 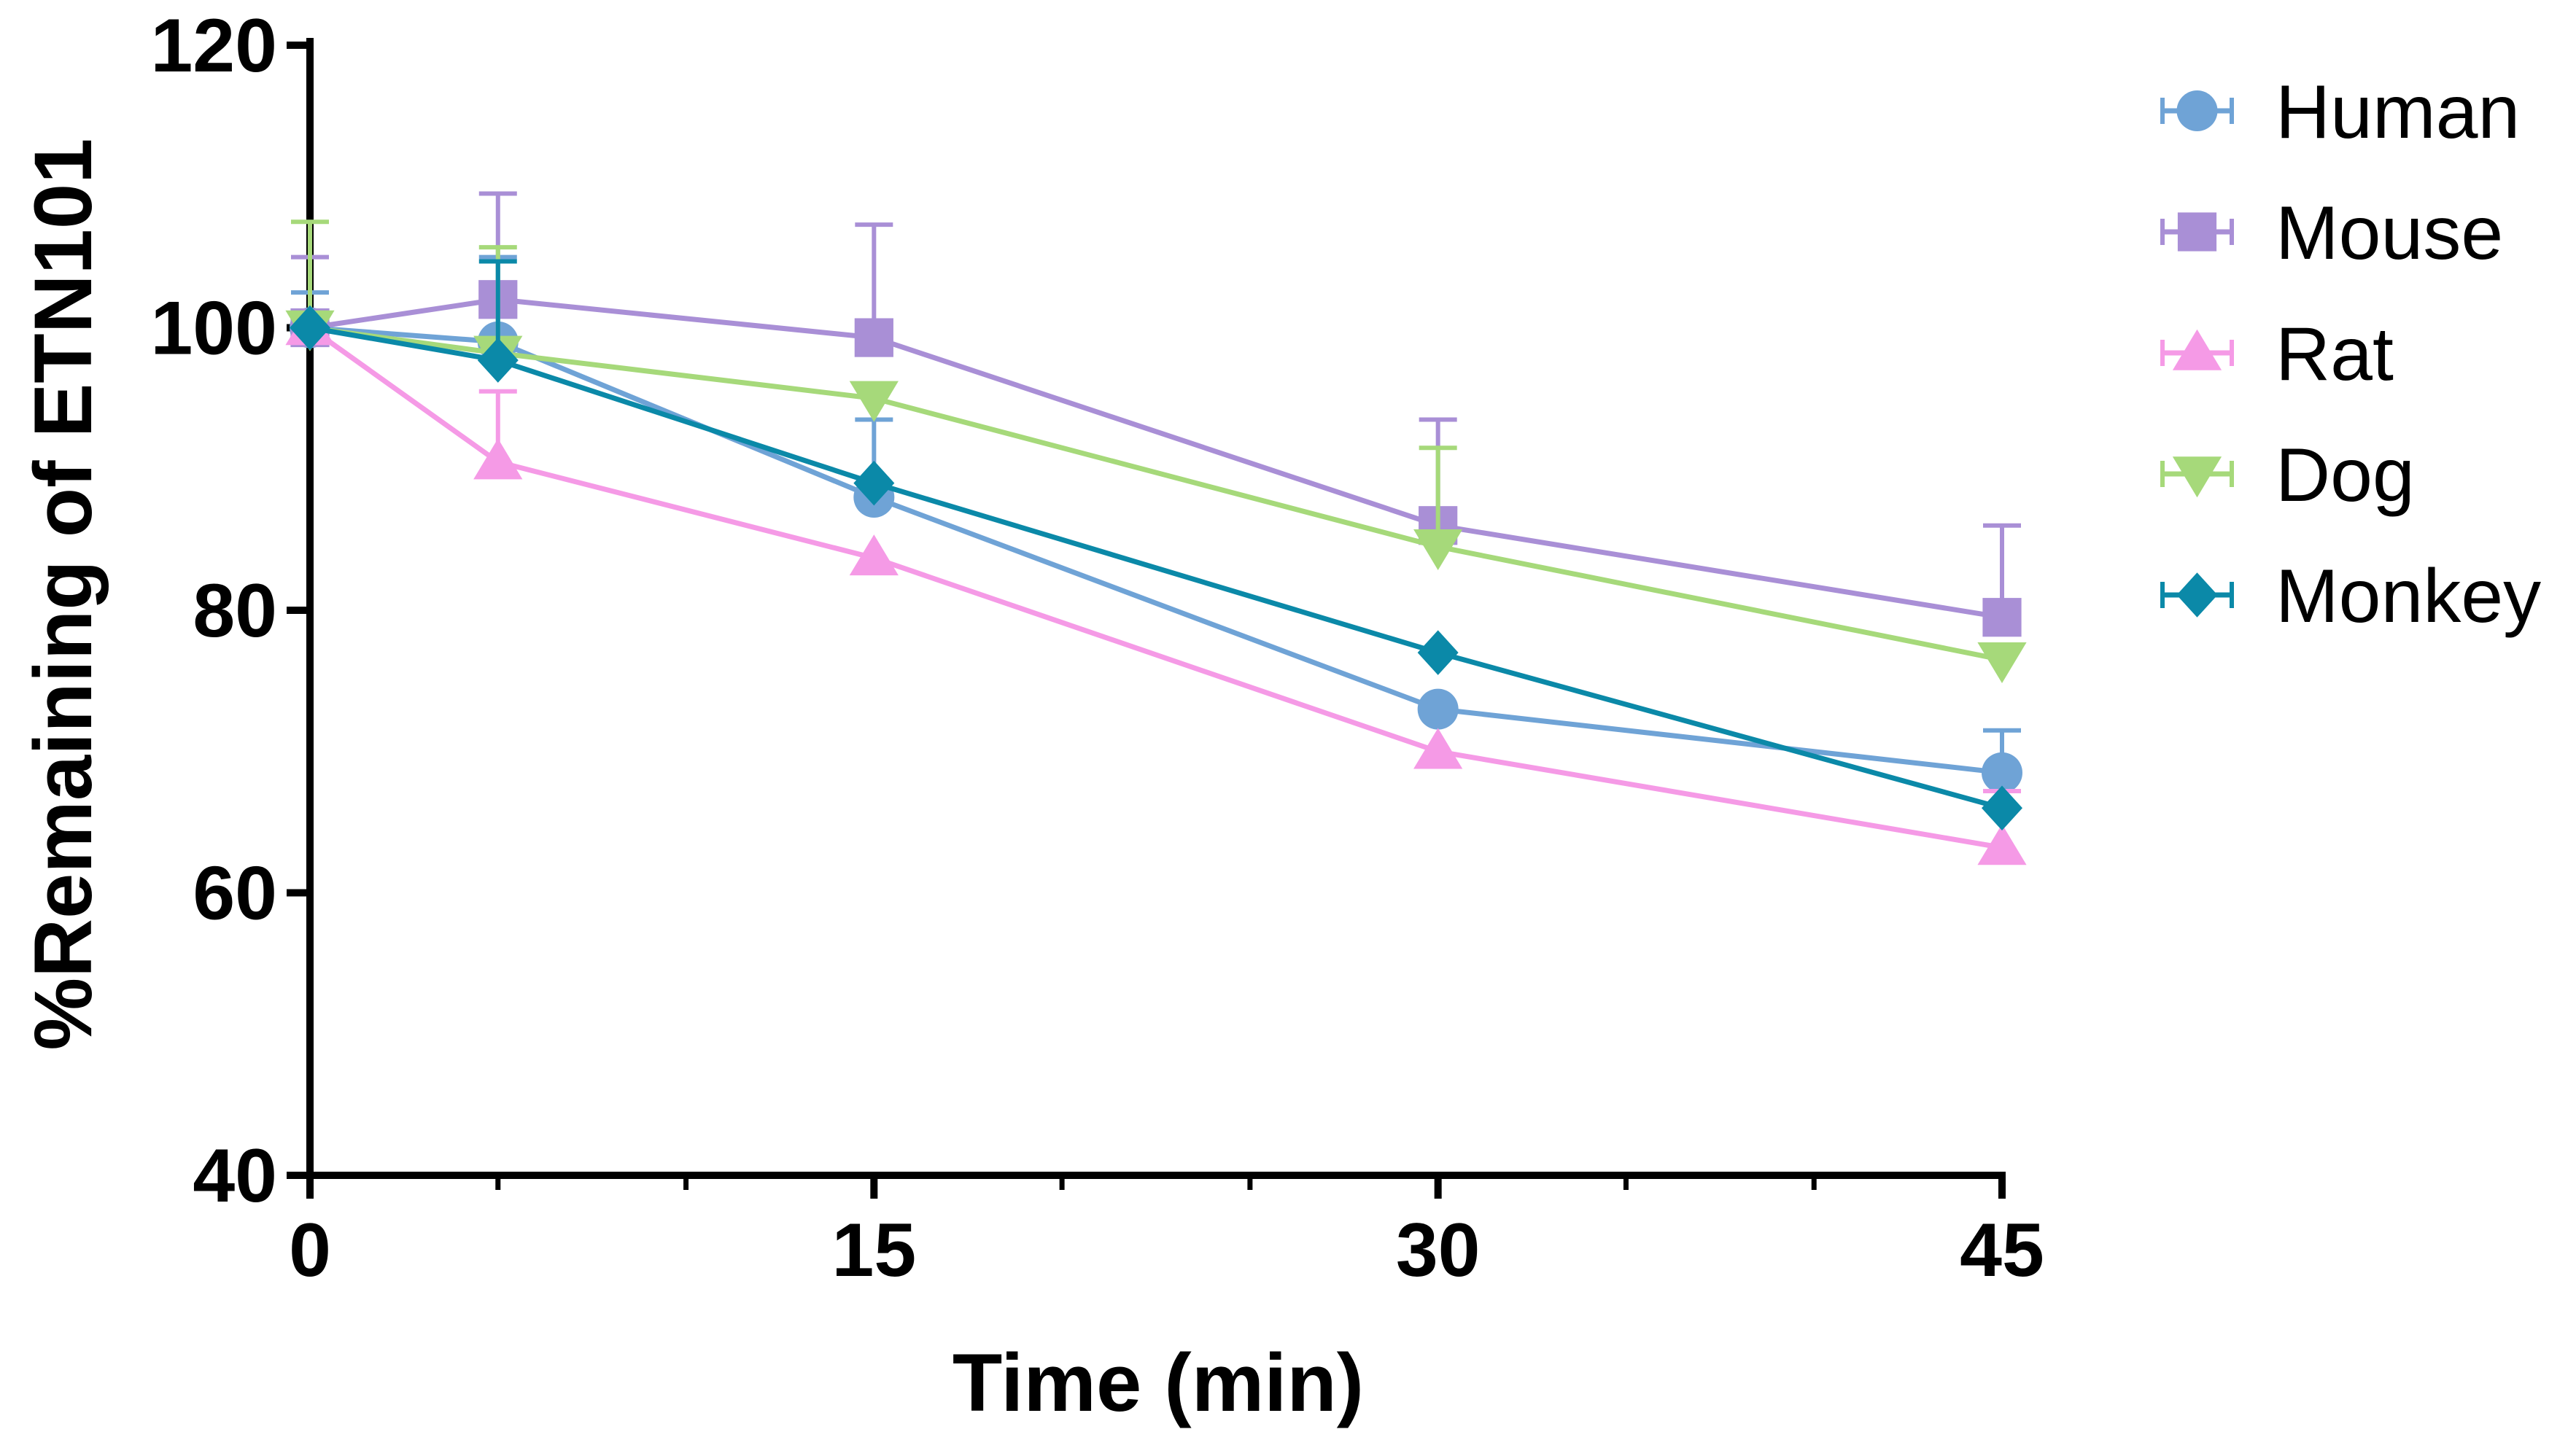 I want to click on legend-item-monkey: Monkey, so click(x=2350, y=596).